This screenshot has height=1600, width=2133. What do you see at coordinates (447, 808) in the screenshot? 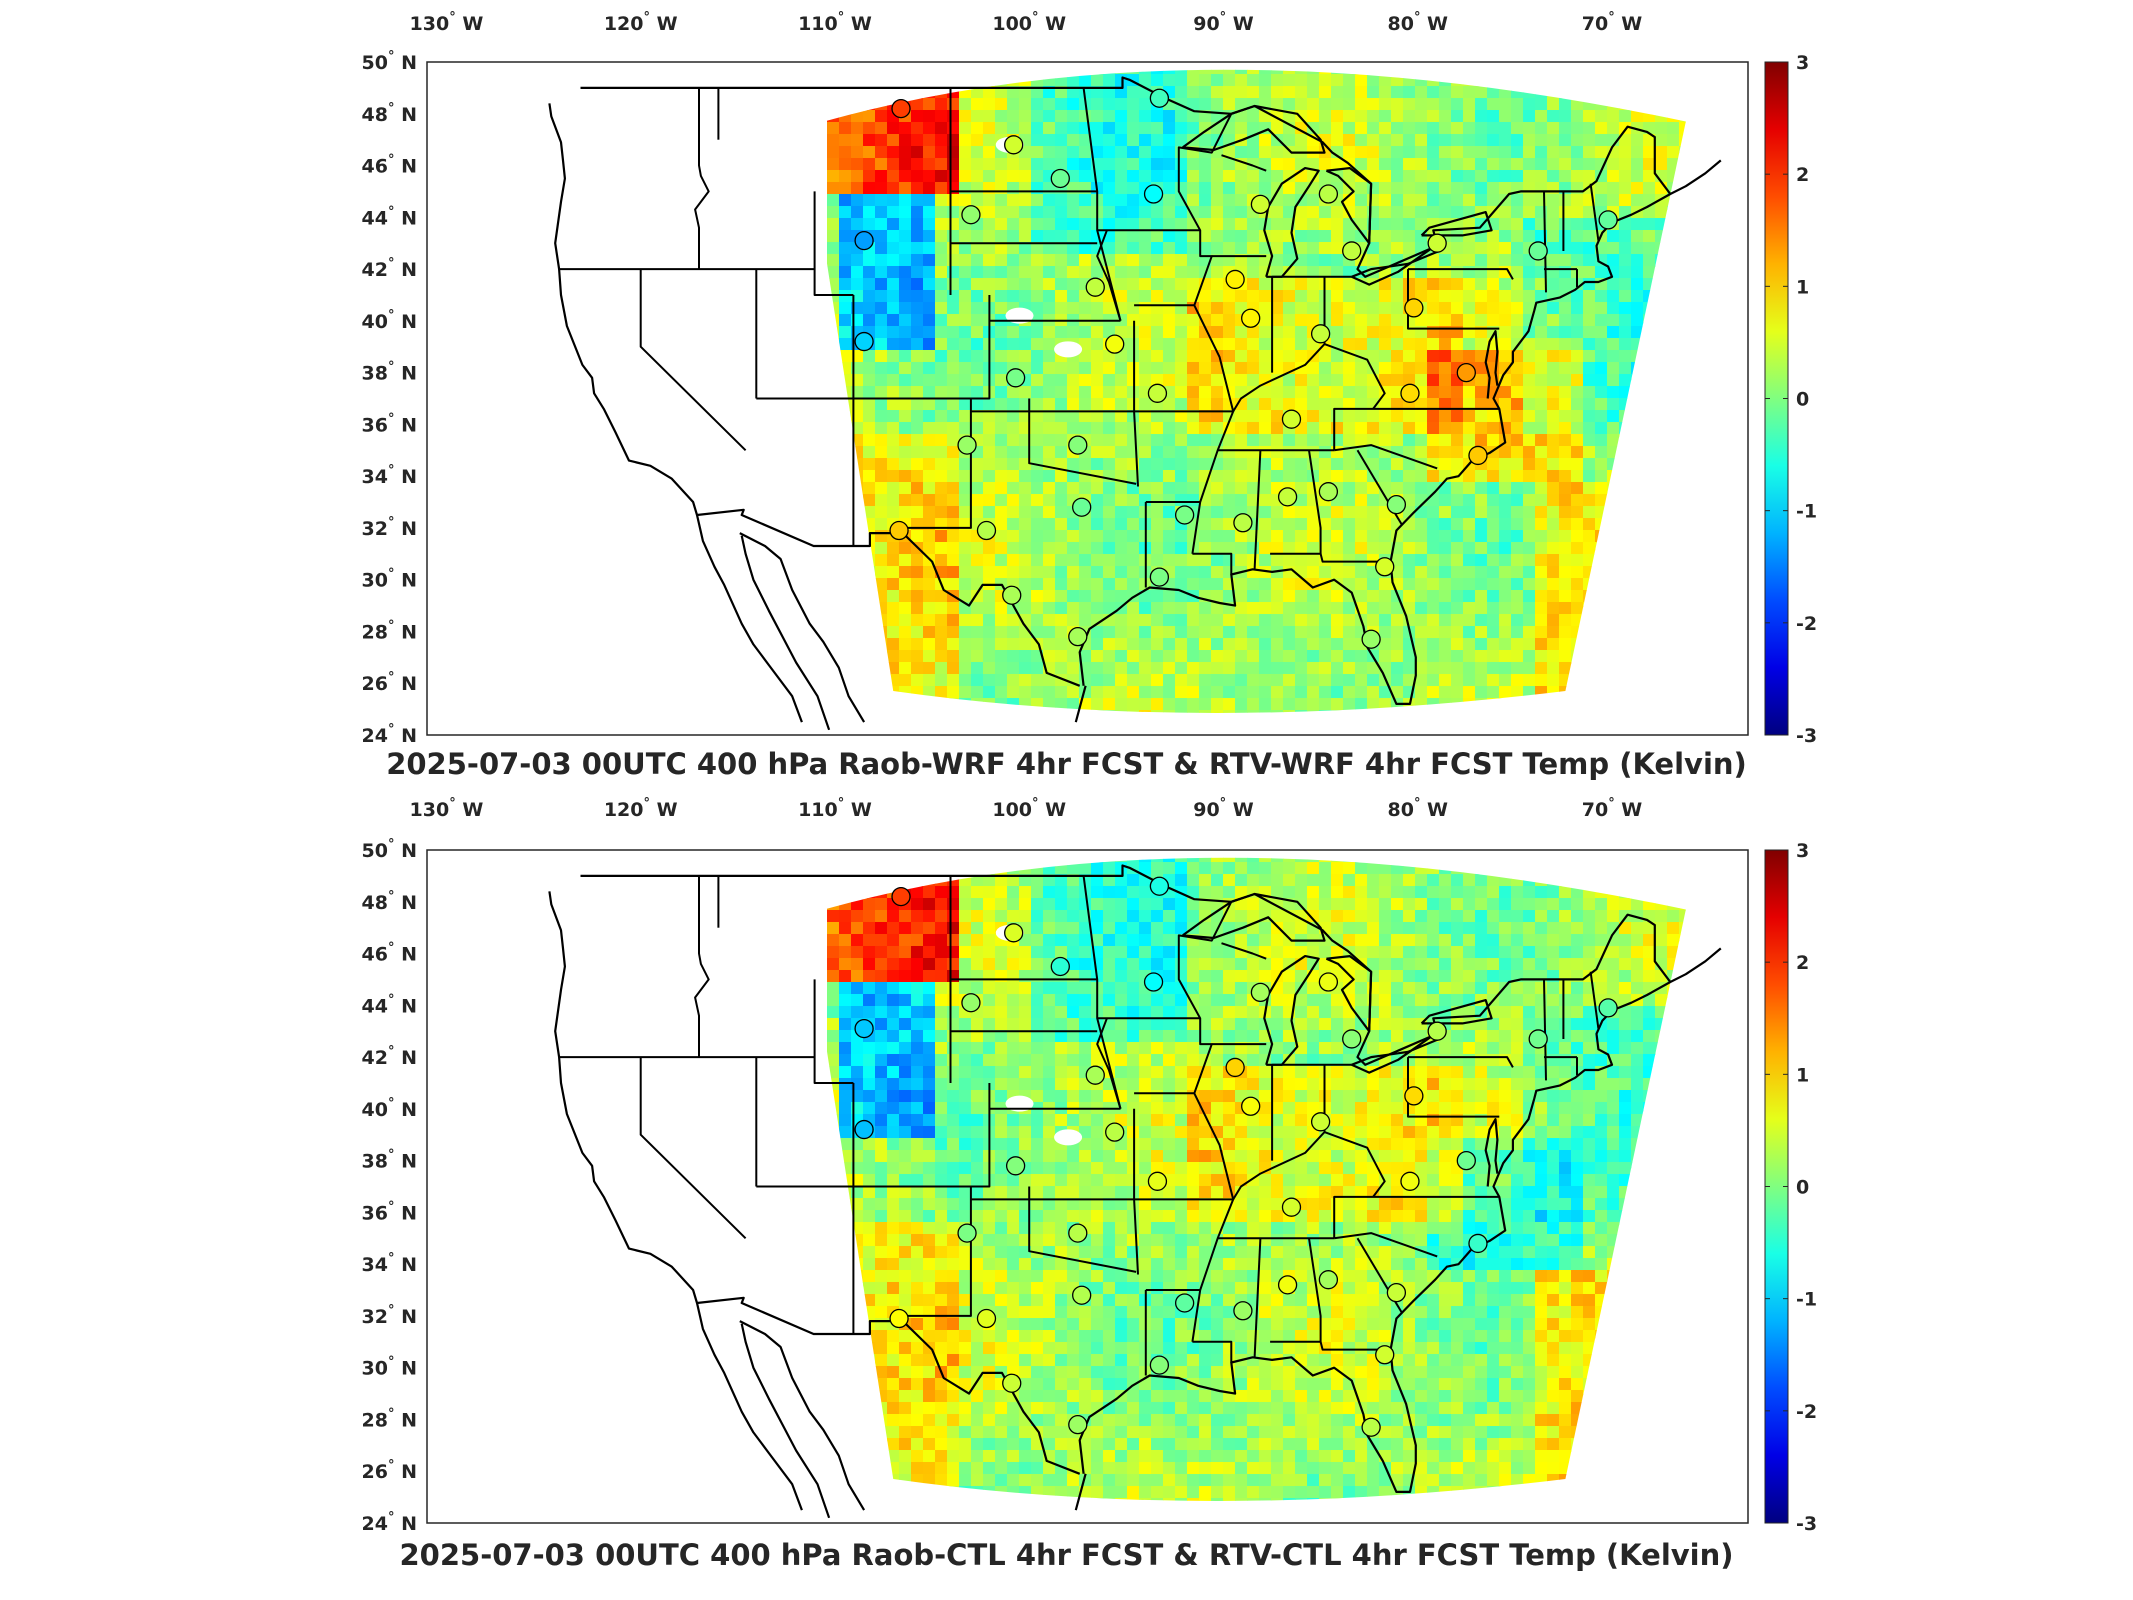
I see `lon-tick-label: 130° W` at bounding box center [447, 808].